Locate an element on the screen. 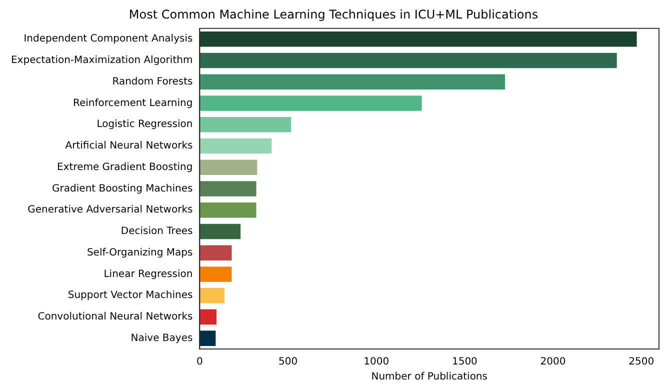 This screenshot has height=391, width=669. y-tick-label: Support Vector Machines is located at coordinates (130, 296).